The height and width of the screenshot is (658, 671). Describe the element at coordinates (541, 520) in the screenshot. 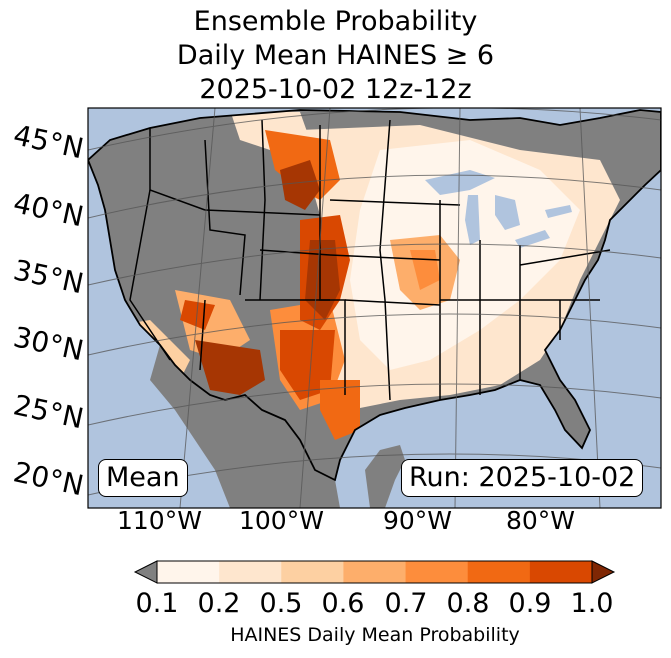

I see `lon-label-80w: 80°W` at that location.